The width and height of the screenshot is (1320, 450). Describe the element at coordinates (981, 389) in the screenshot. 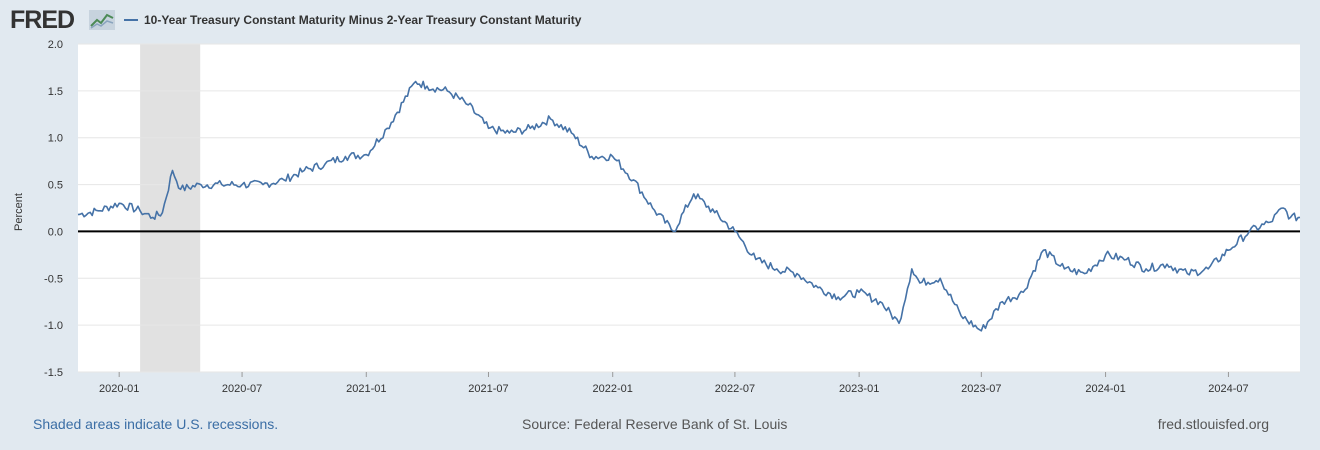

I see `x-tick-label: 2023-07` at that location.